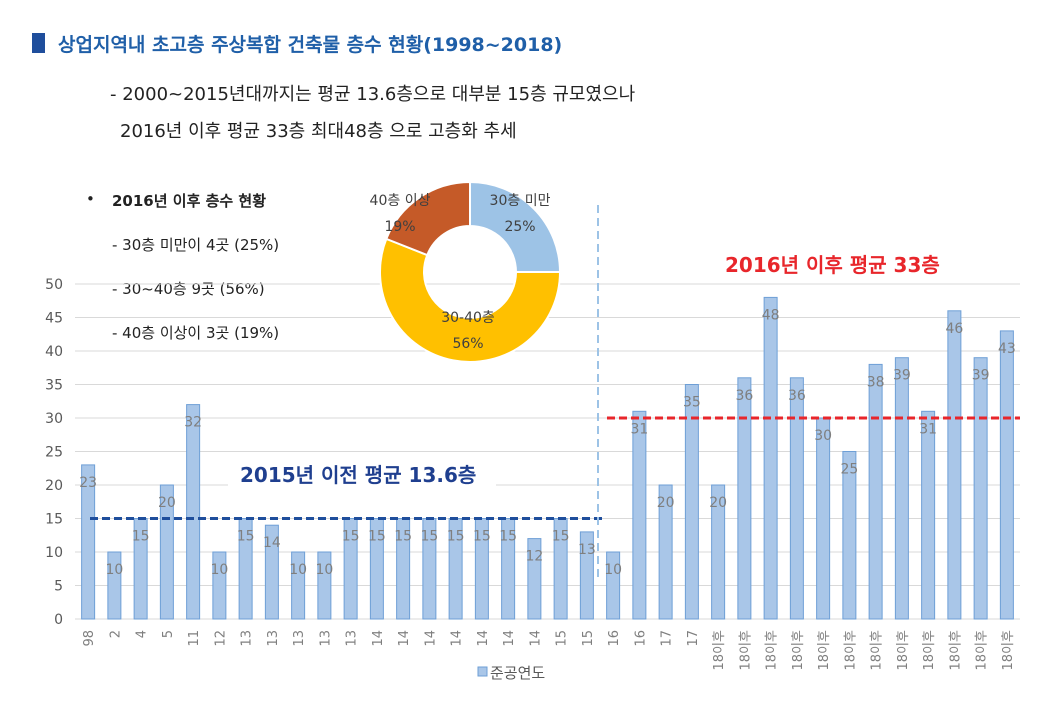  What do you see at coordinates (142, 634) in the screenshot?
I see `x-tick-label: 4` at bounding box center [142, 634].